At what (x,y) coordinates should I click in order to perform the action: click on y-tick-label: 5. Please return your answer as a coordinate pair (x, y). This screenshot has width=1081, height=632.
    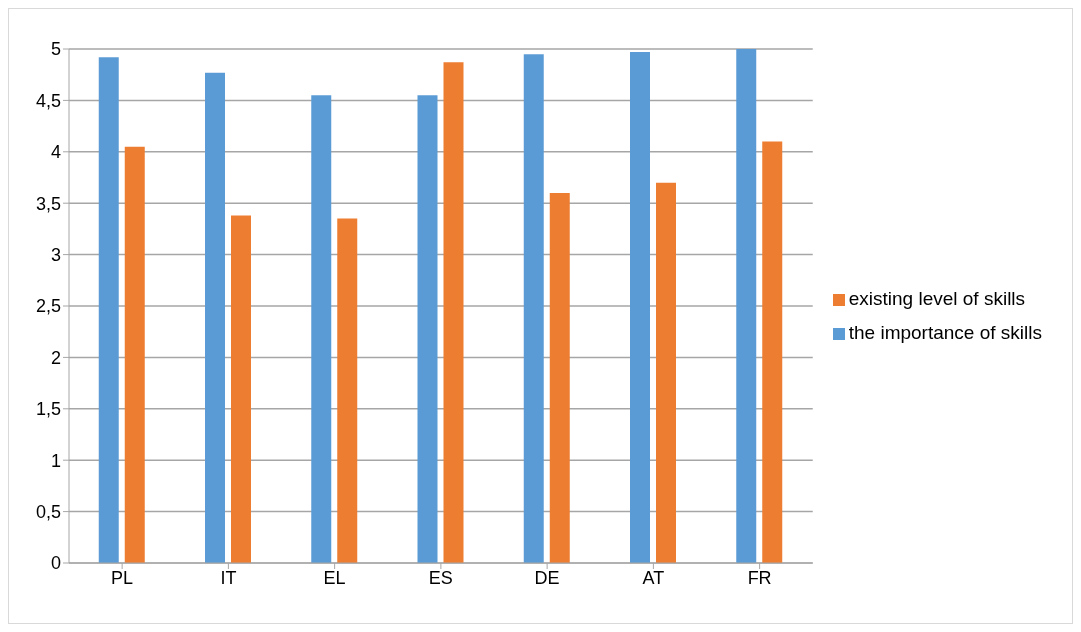
    Looking at the image, I should click on (55, 49).